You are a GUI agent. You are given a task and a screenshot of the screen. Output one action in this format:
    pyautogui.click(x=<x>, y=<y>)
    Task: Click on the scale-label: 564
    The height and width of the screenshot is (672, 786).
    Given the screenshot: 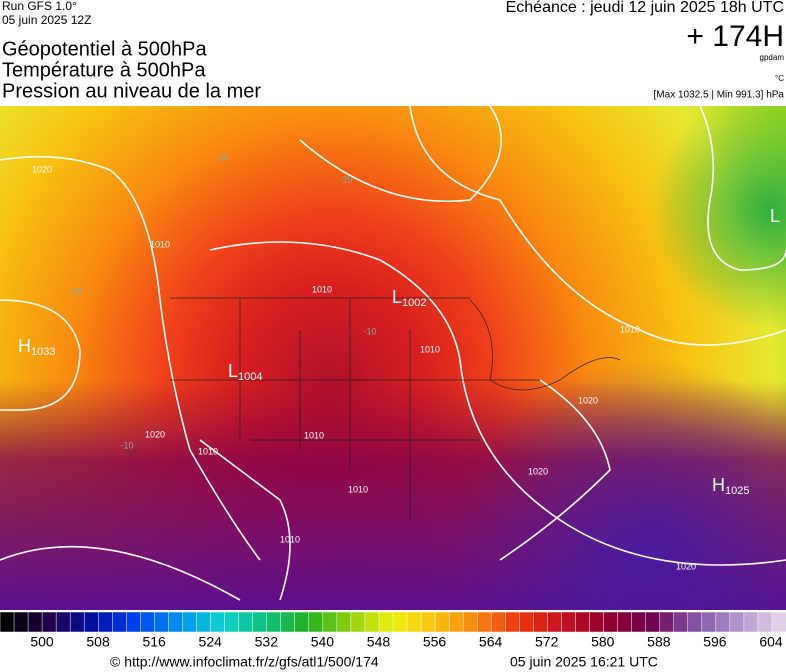 What is the action you would take?
    pyautogui.click(x=491, y=642)
    